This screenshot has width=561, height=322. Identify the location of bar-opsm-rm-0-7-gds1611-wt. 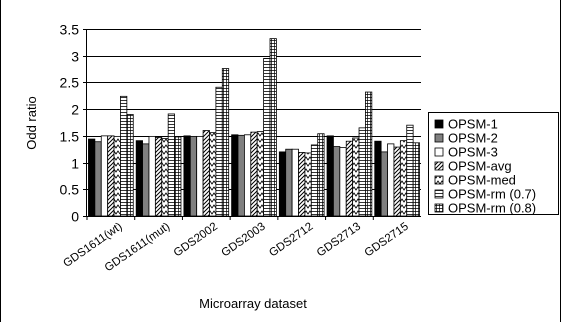
(124, 156).